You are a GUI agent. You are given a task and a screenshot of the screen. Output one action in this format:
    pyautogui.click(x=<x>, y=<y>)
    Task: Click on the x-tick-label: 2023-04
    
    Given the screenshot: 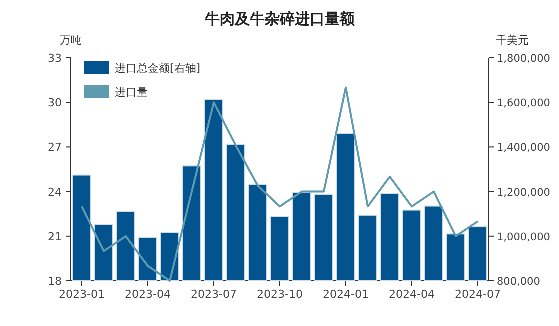 What is the action you would take?
    pyautogui.click(x=148, y=294)
    